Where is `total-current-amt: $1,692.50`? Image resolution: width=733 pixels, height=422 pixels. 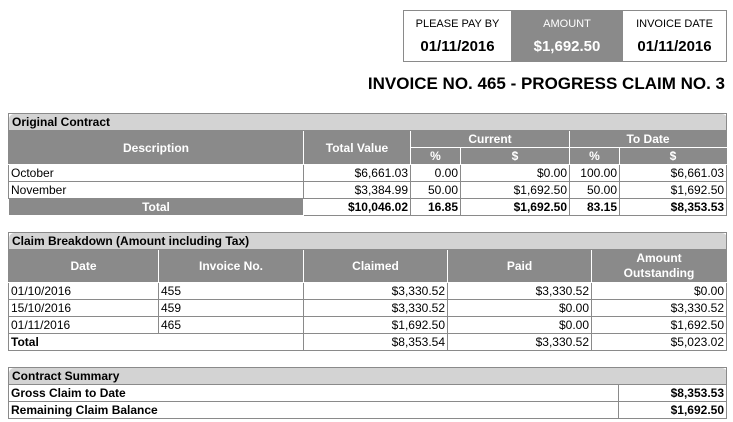 total-current-amt: $1,692.50 is located at coordinates (515, 207).